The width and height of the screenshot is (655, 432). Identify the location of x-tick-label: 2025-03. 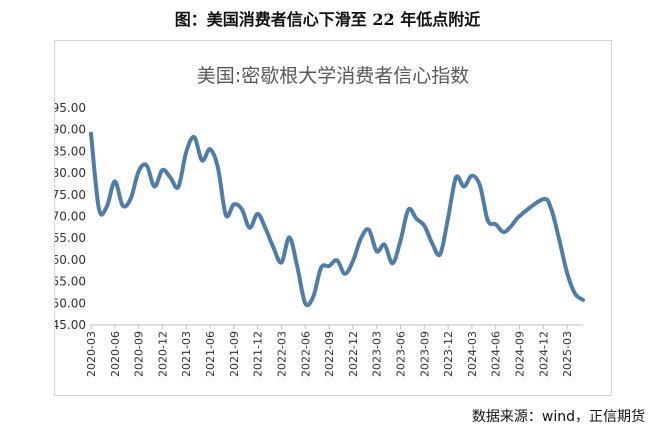
(567, 354).